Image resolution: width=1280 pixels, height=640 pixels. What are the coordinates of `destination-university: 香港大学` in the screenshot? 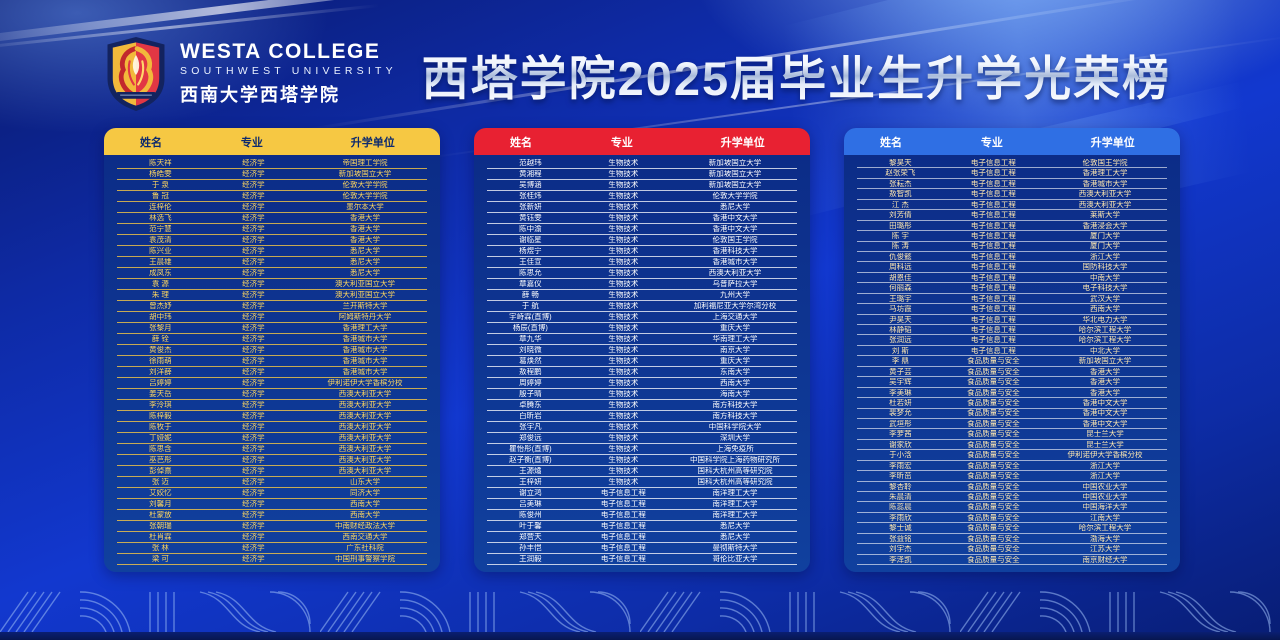 It's located at (1104, 392).